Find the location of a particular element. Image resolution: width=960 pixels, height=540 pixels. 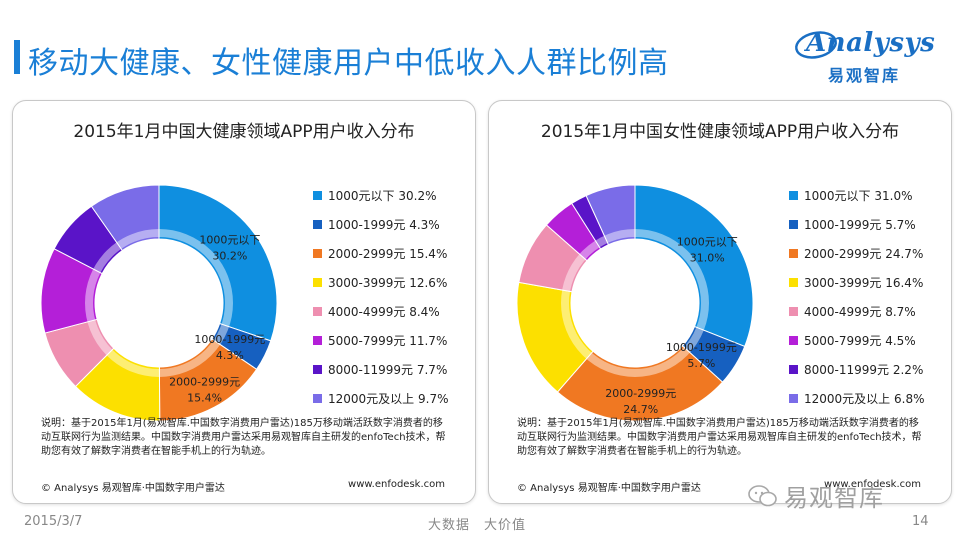

legend-label: 2000-2999元 24.7% is located at coordinates (864, 254).